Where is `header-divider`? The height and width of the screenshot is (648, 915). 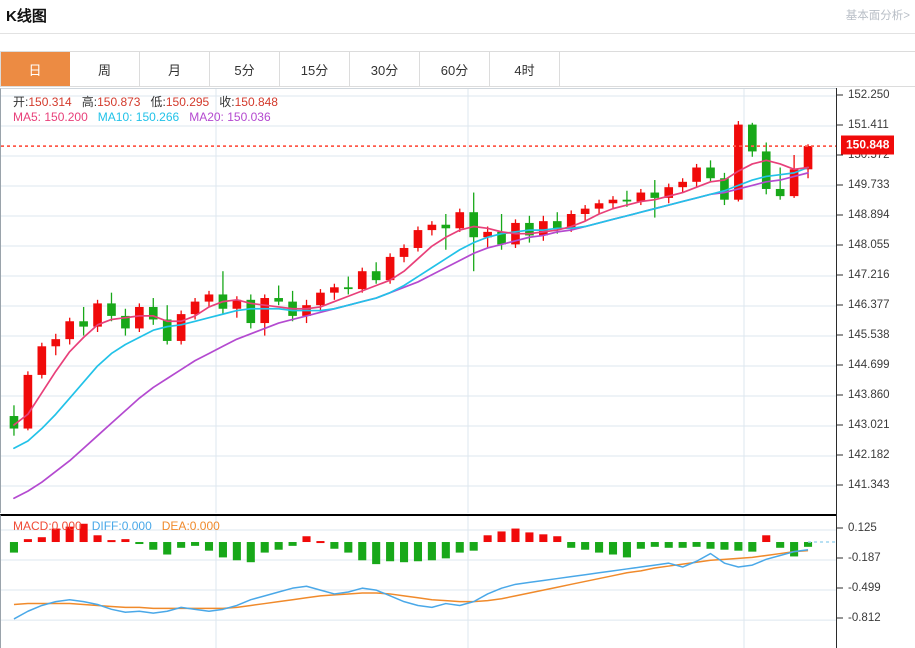
header-divider is located at coordinates (457, 33).